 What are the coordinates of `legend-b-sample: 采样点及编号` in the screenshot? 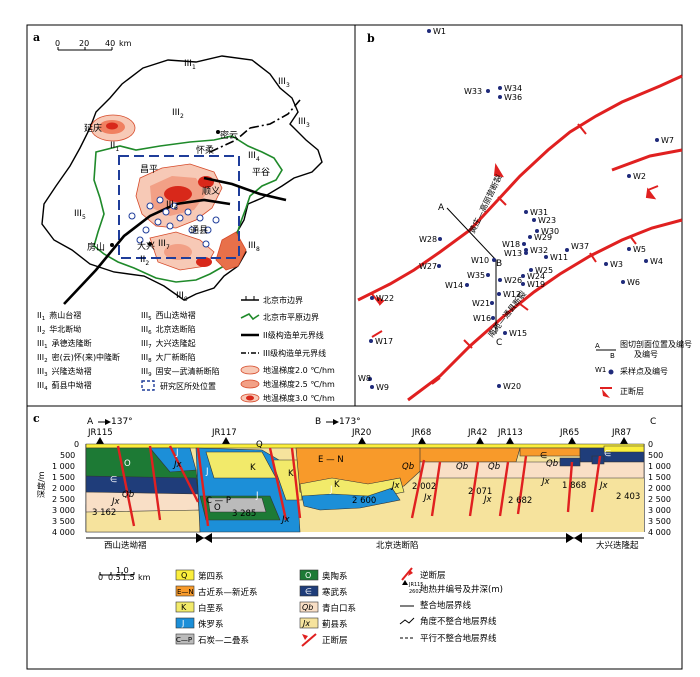 It's located at (644, 371).